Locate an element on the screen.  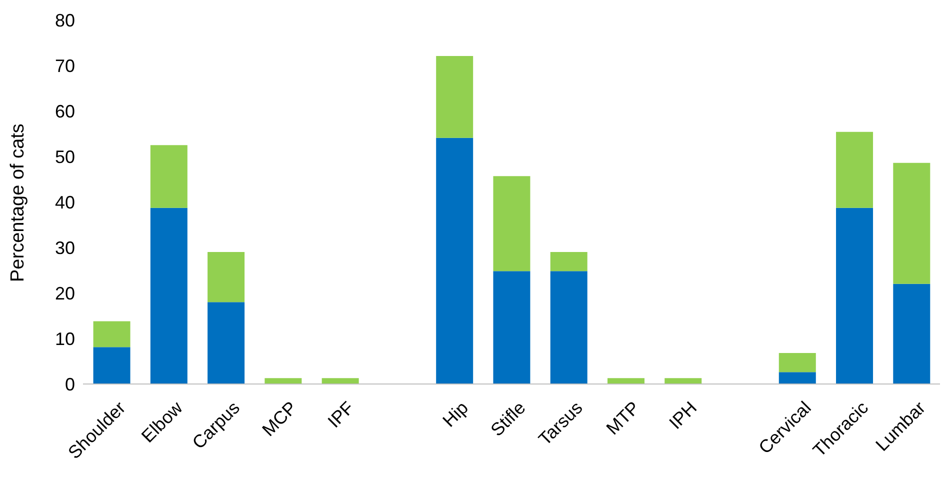
y-tick-label: 10 is located at coordinates (64, 338).